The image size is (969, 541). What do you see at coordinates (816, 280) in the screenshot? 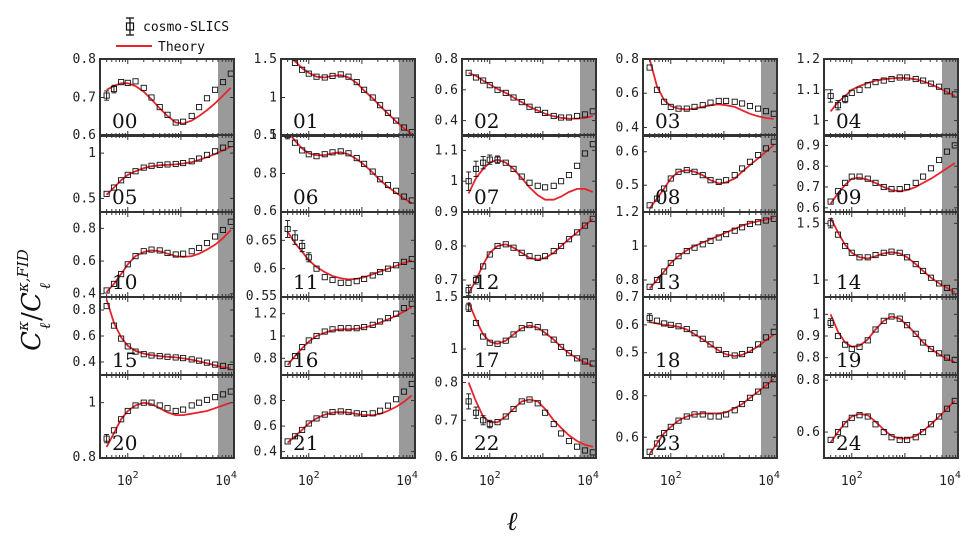
I see `ytick-label-14-0: 1` at bounding box center [816, 280].